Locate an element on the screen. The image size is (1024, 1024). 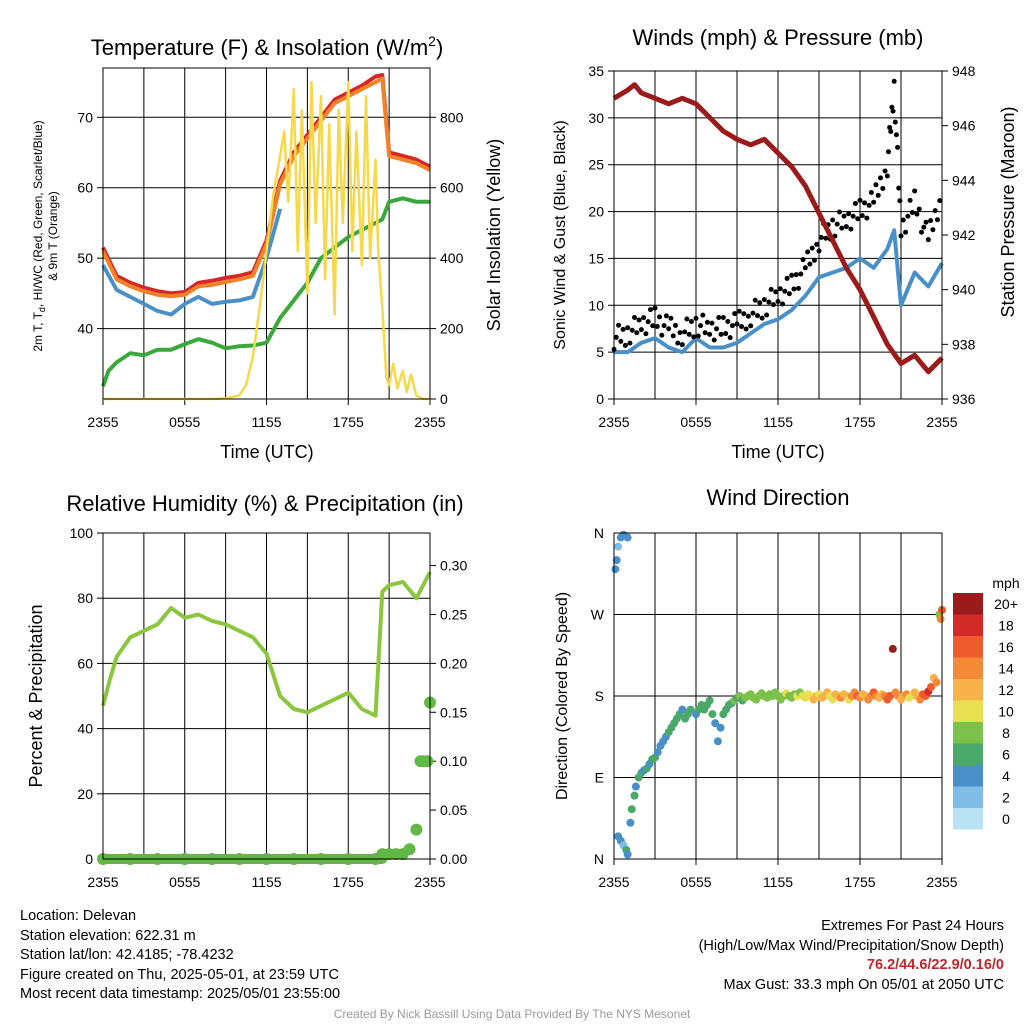
winds-xlabel: Time (UTC) is located at coordinates (777, 452).